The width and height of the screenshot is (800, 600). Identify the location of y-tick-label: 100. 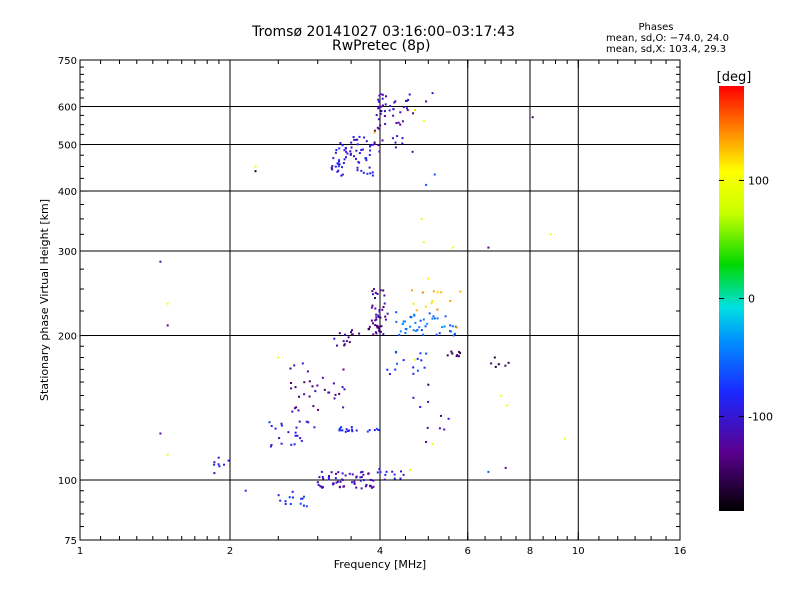
(67, 481).